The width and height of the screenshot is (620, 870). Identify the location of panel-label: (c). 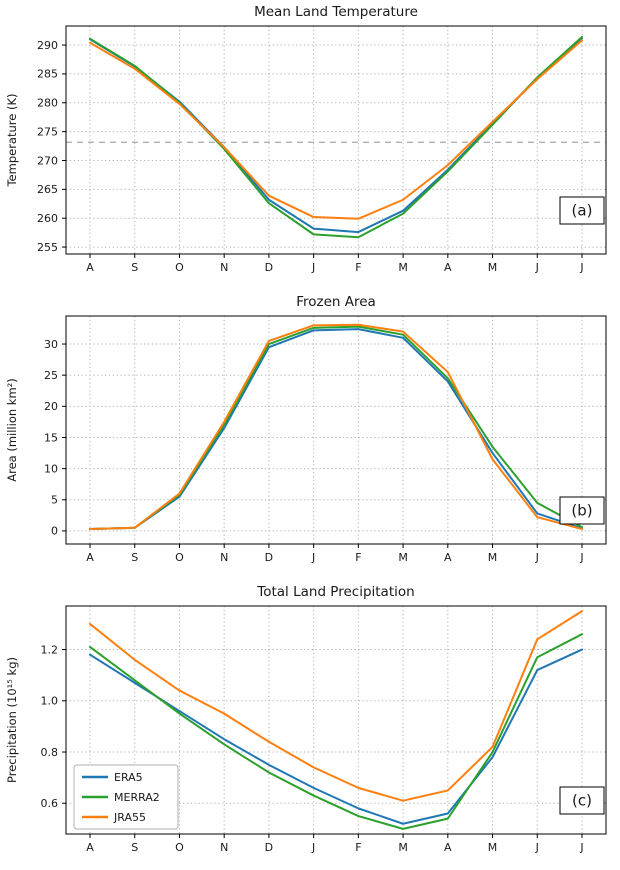
(582, 801).